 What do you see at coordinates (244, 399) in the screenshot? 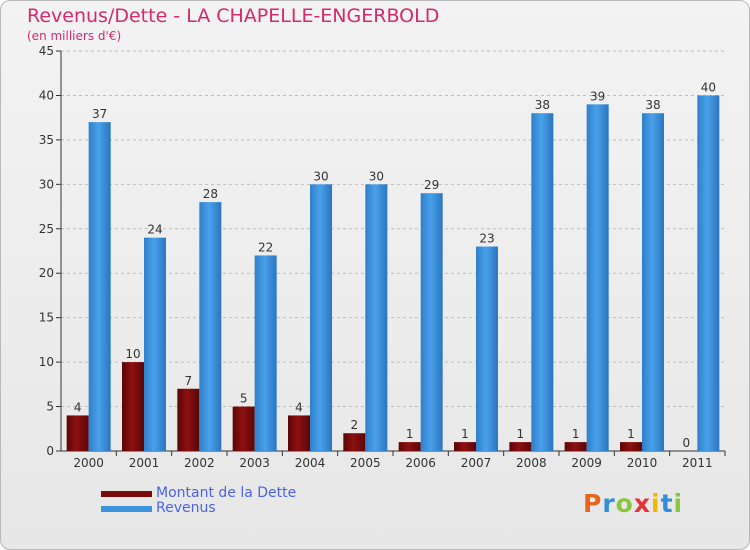
I see `data-label-dette: 5` at bounding box center [244, 399].